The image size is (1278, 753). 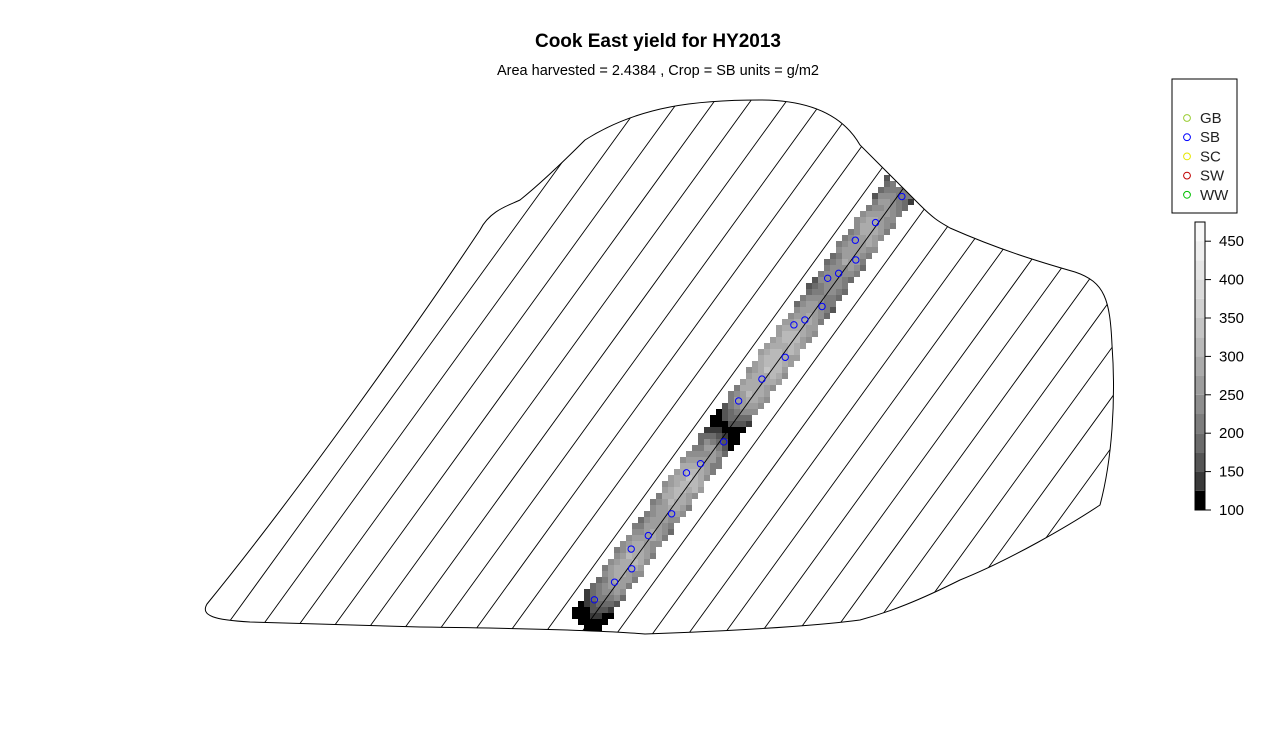 I want to click on legend-marker-sw, so click(x=1187, y=175).